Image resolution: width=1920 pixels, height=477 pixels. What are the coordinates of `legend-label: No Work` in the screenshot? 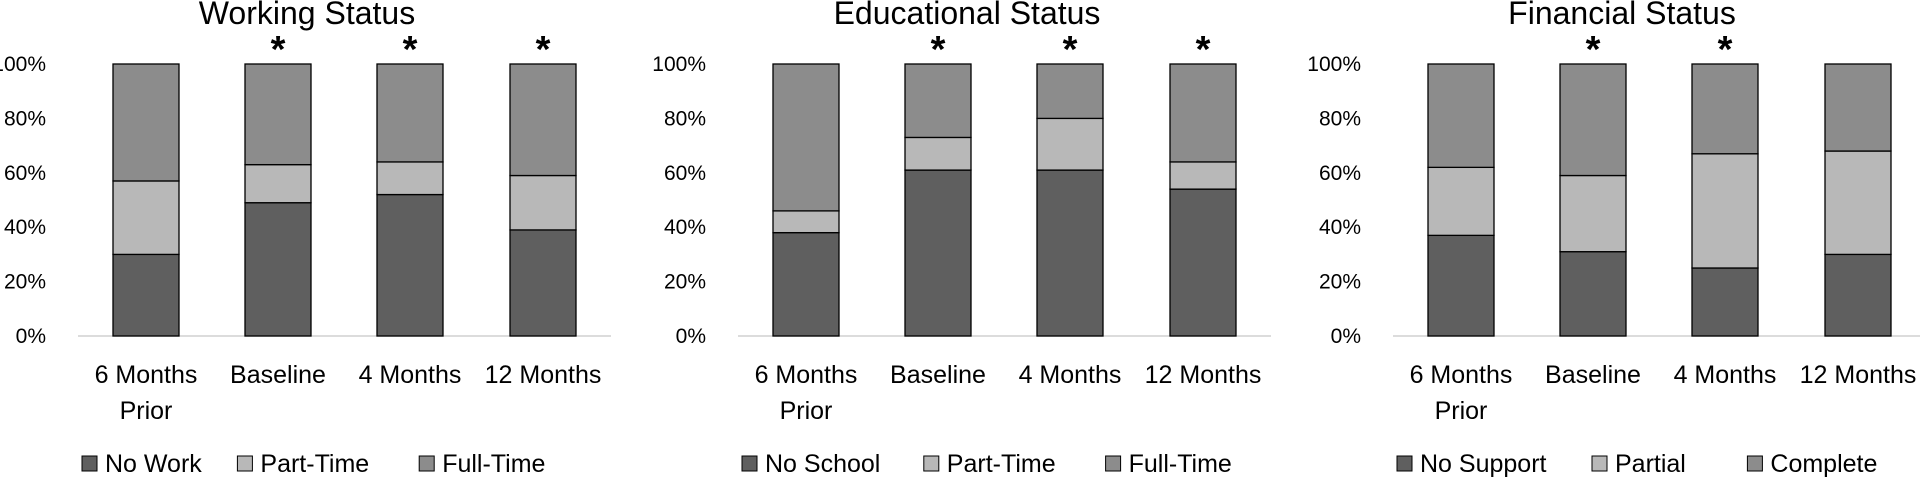 It's located at (153, 463).